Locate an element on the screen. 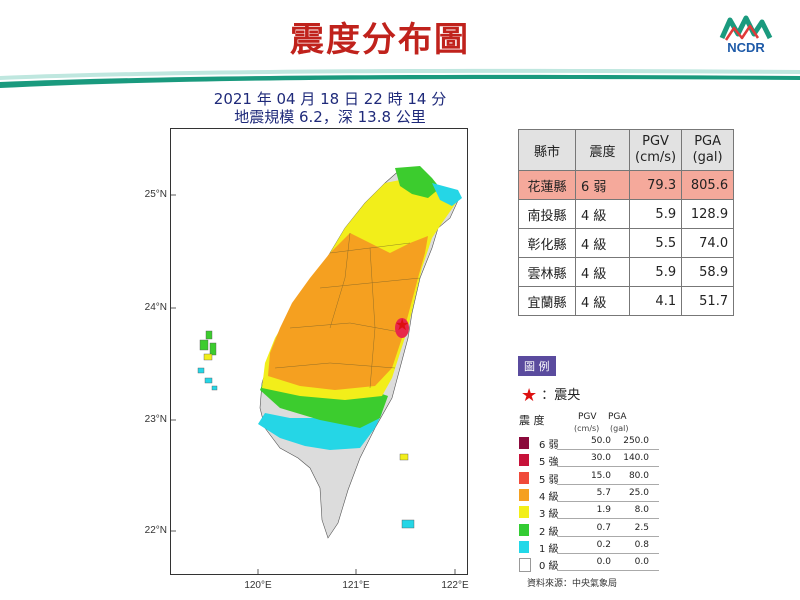 This screenshot has height=600, width=800. event-time: 2021 年 04 月 18 日 22 時 14 分 is located at coordinates (330, 99).